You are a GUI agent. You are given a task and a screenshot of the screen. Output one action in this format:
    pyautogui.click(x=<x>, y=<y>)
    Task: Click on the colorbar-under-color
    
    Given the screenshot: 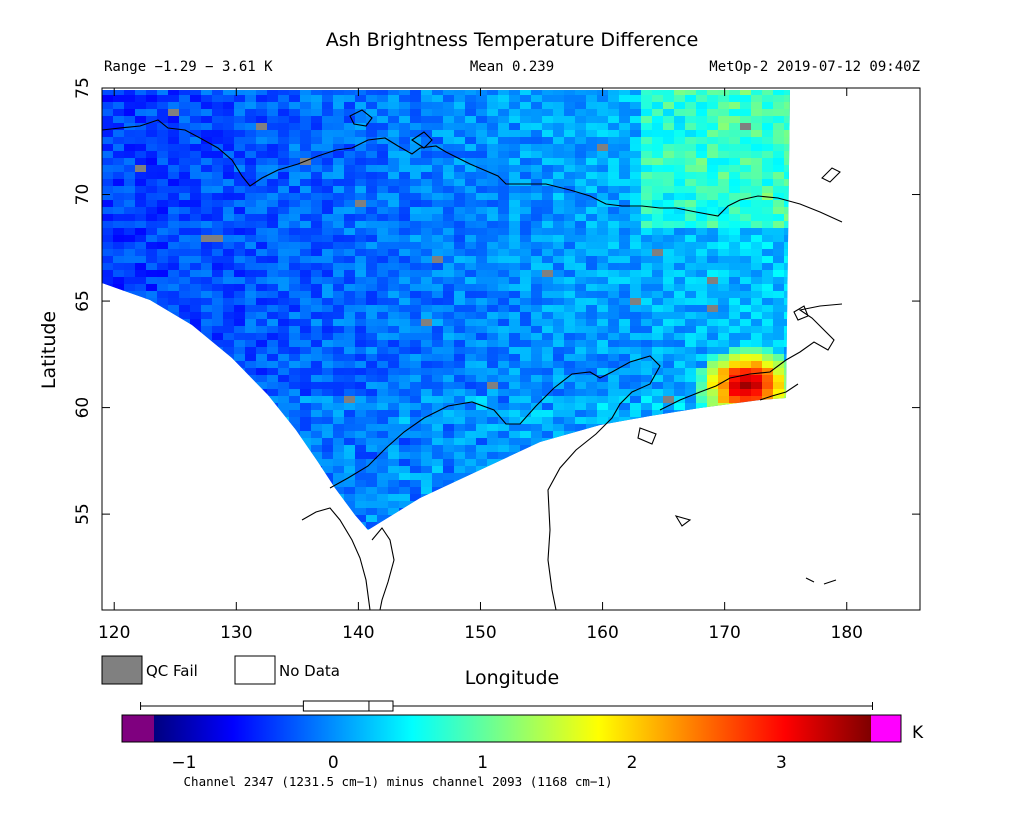 What is the action you would take?
    pyautogui.click(x=138, y=728)
    